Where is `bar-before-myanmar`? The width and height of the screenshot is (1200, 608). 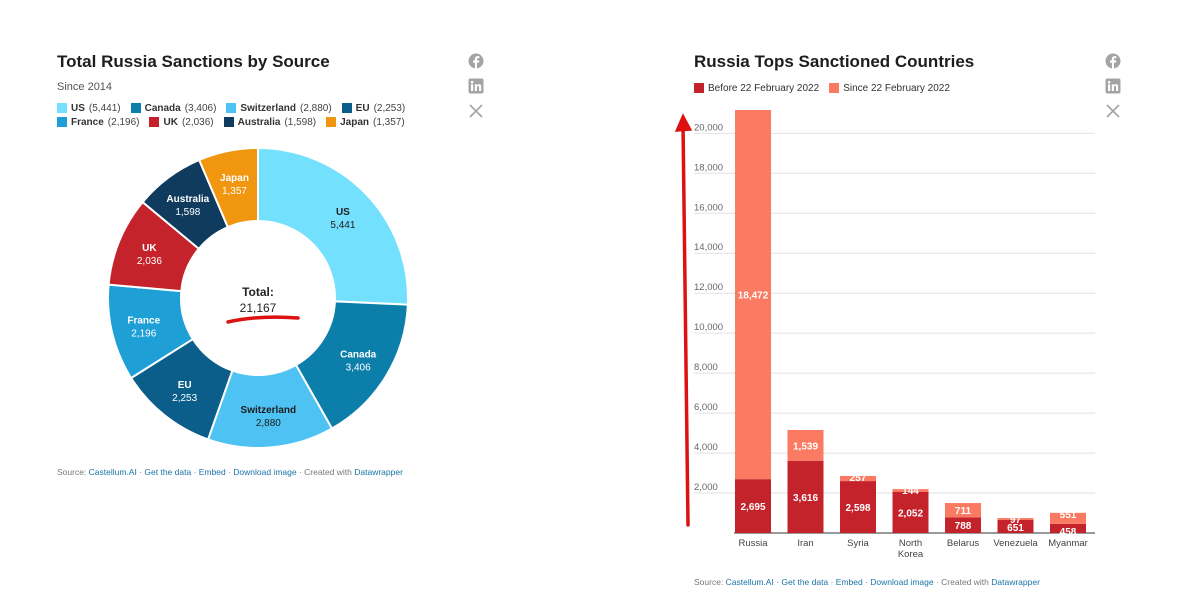 bar-before-myanmar is located at coordinates (1068, 528).